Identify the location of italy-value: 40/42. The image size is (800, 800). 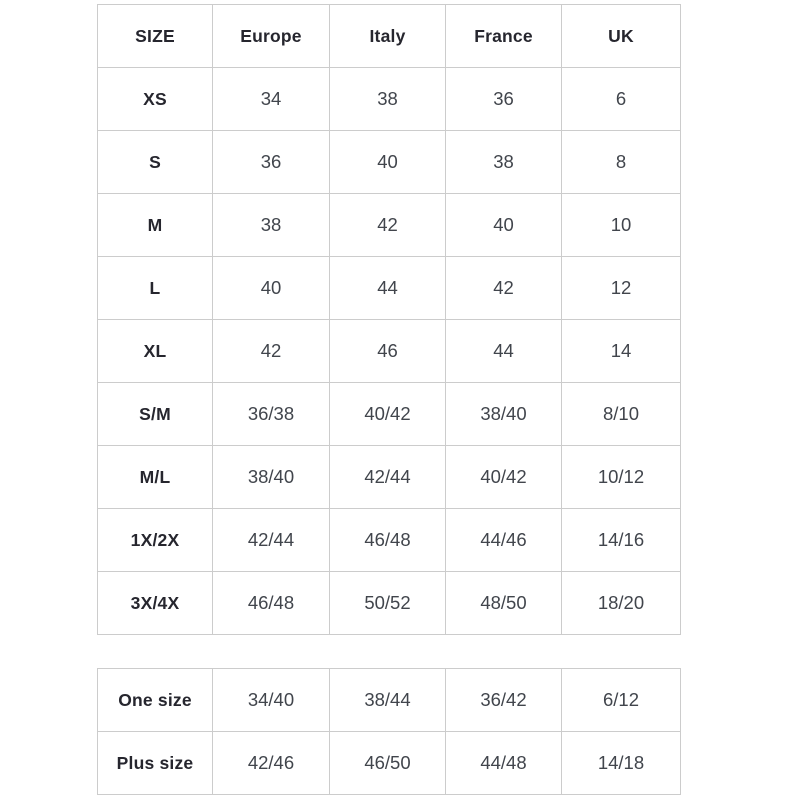
(387, 414).